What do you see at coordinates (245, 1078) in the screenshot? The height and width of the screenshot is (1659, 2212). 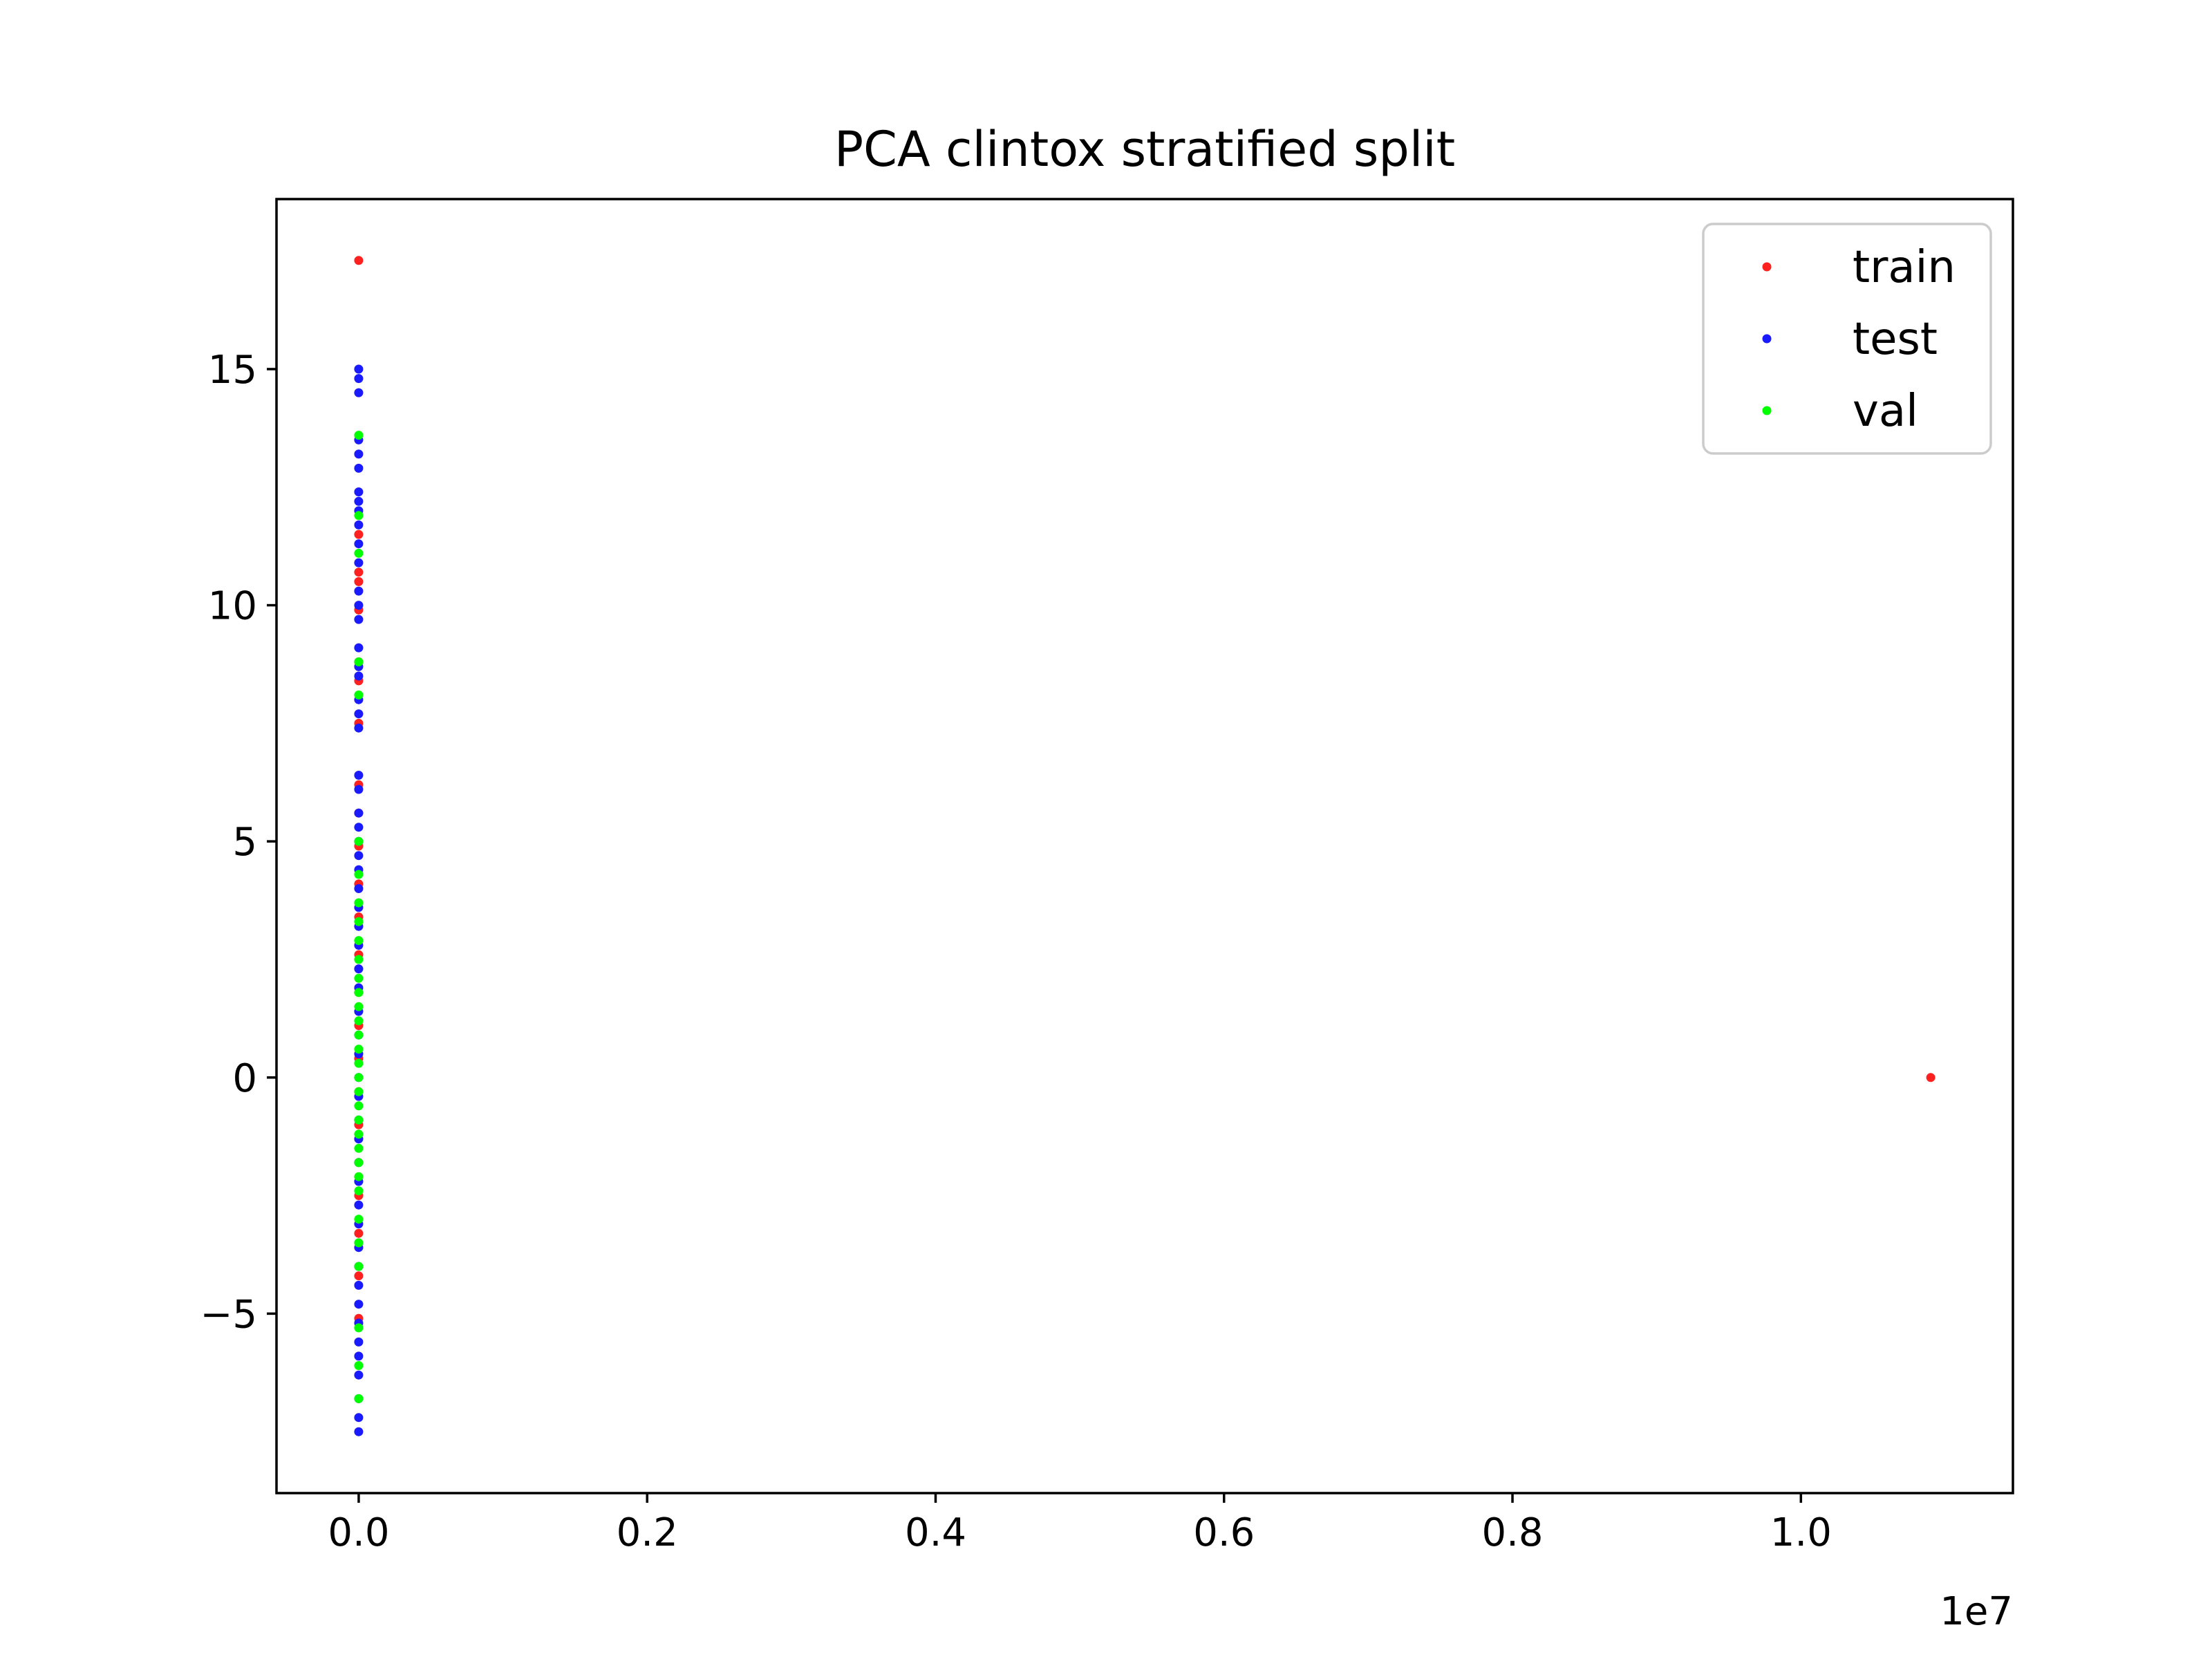 I see `y-tick-label: 0` at bounding box center [245, 1078].